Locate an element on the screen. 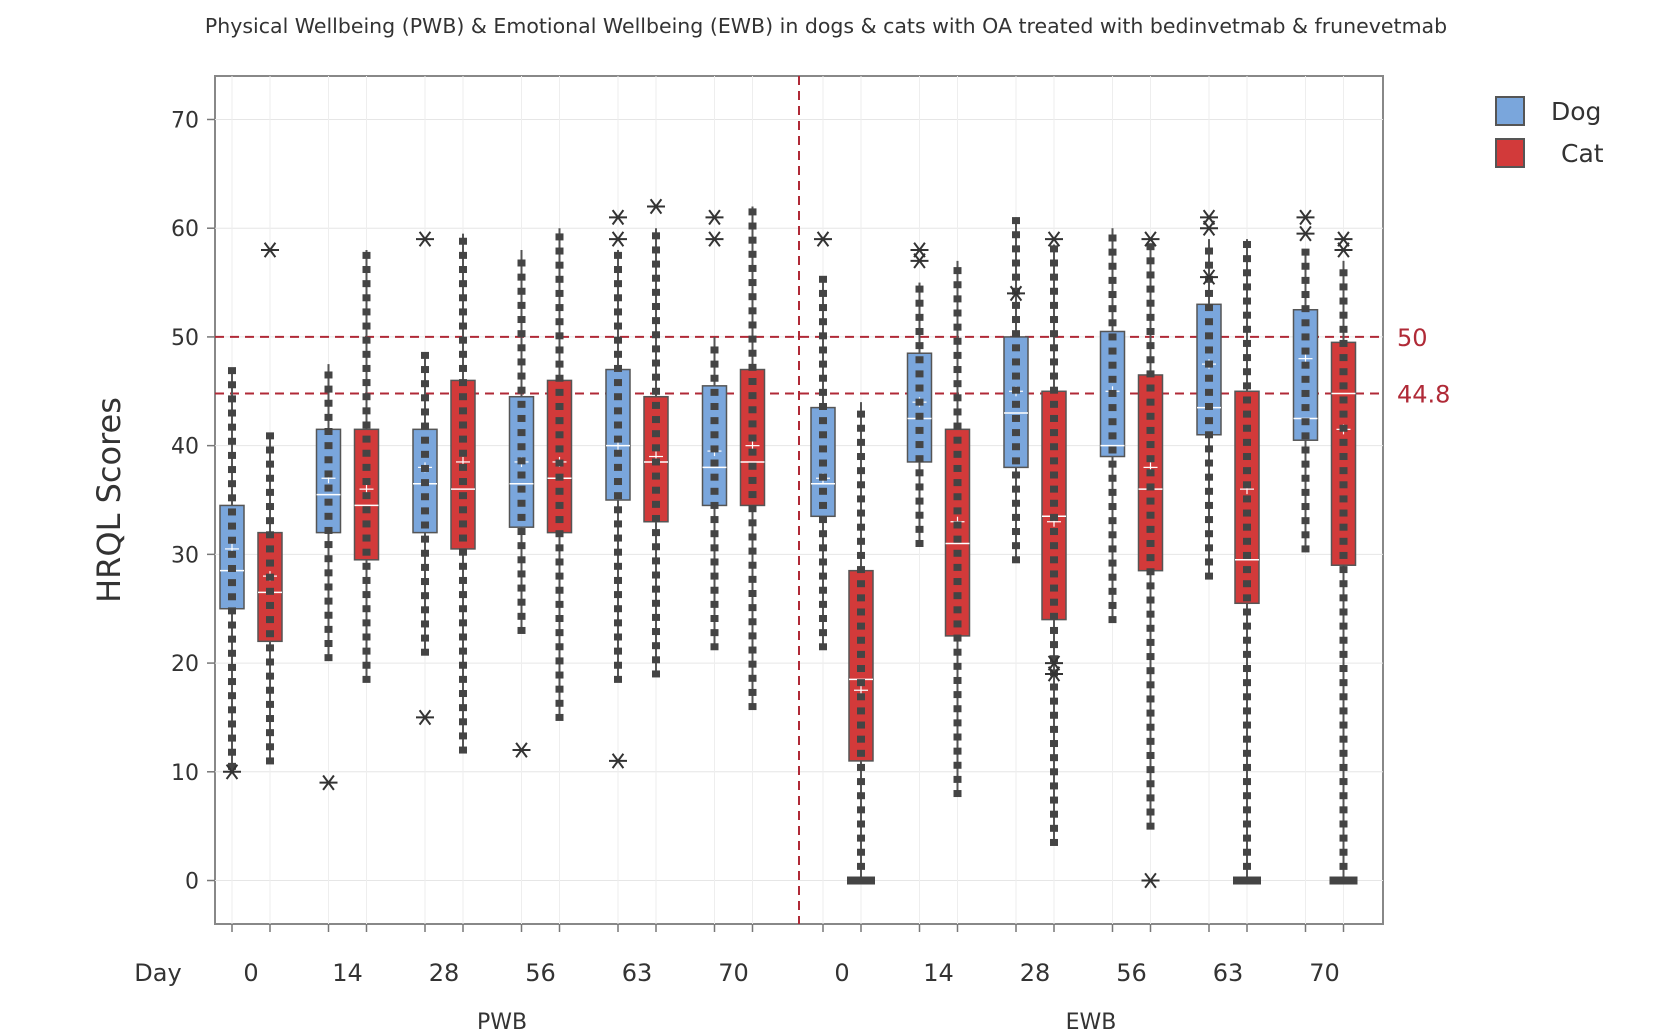 This screenshot has height=1035, width=1660. box-EWB-70-cat is located at coordinates (1343, 558).